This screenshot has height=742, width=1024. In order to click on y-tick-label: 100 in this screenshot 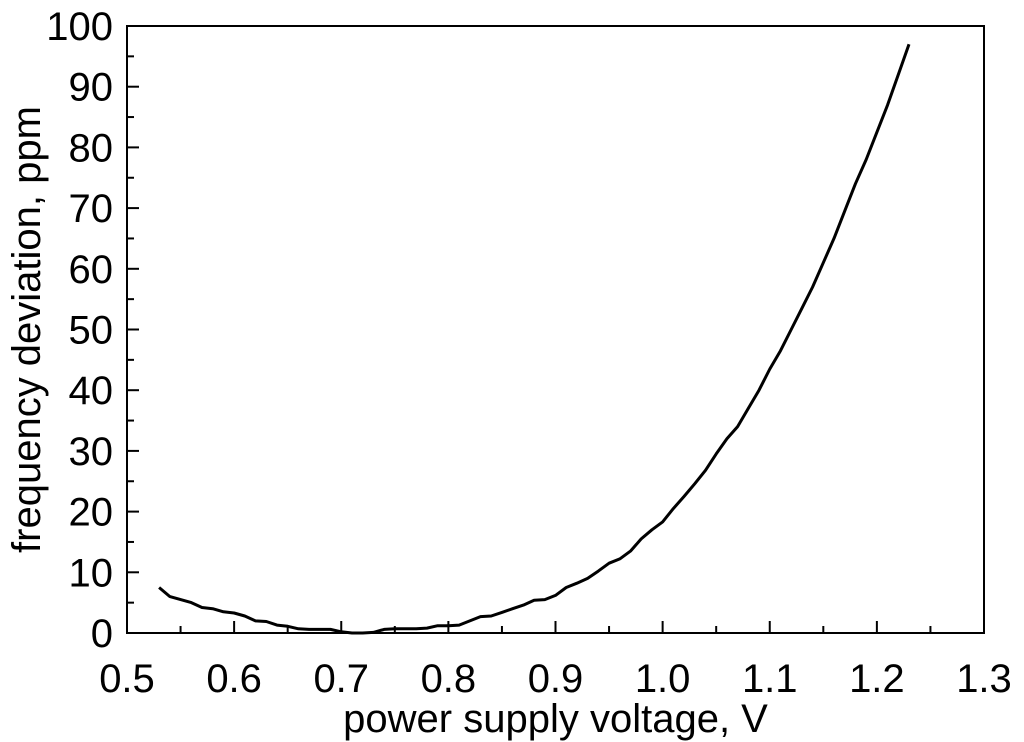, I will do `click(79, 27)`.